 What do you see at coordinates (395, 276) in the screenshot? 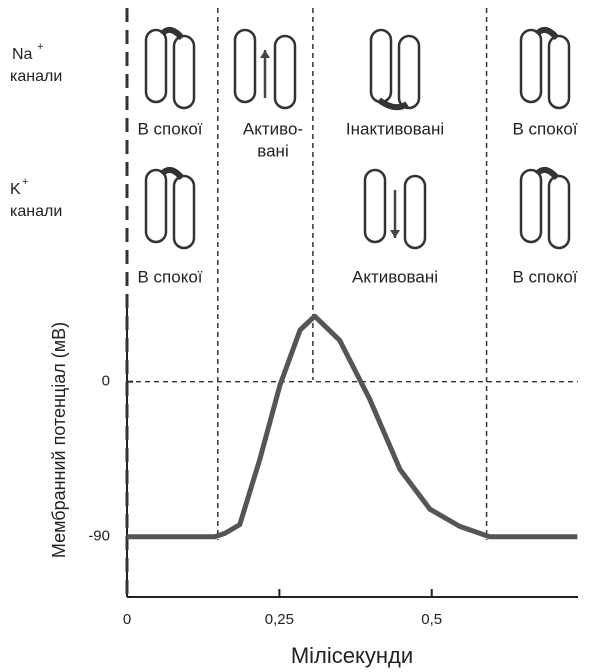
I see `channel-state: Активовані` at bounding box center [395, 276].